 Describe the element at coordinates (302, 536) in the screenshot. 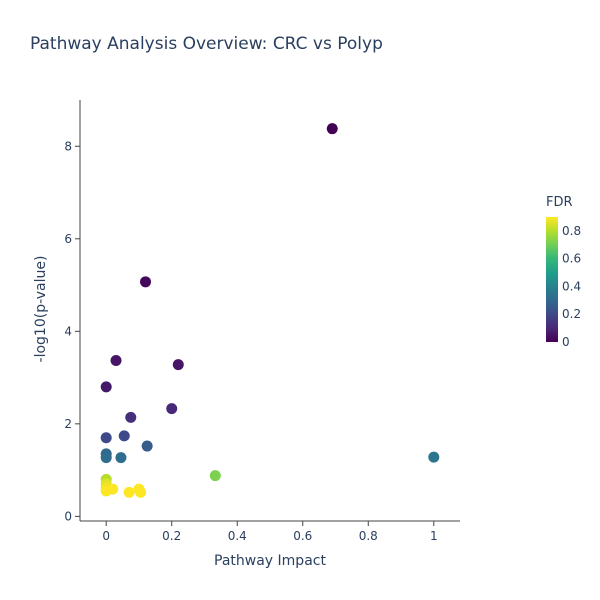

I see `x-tick-label: 0.6` at that location.